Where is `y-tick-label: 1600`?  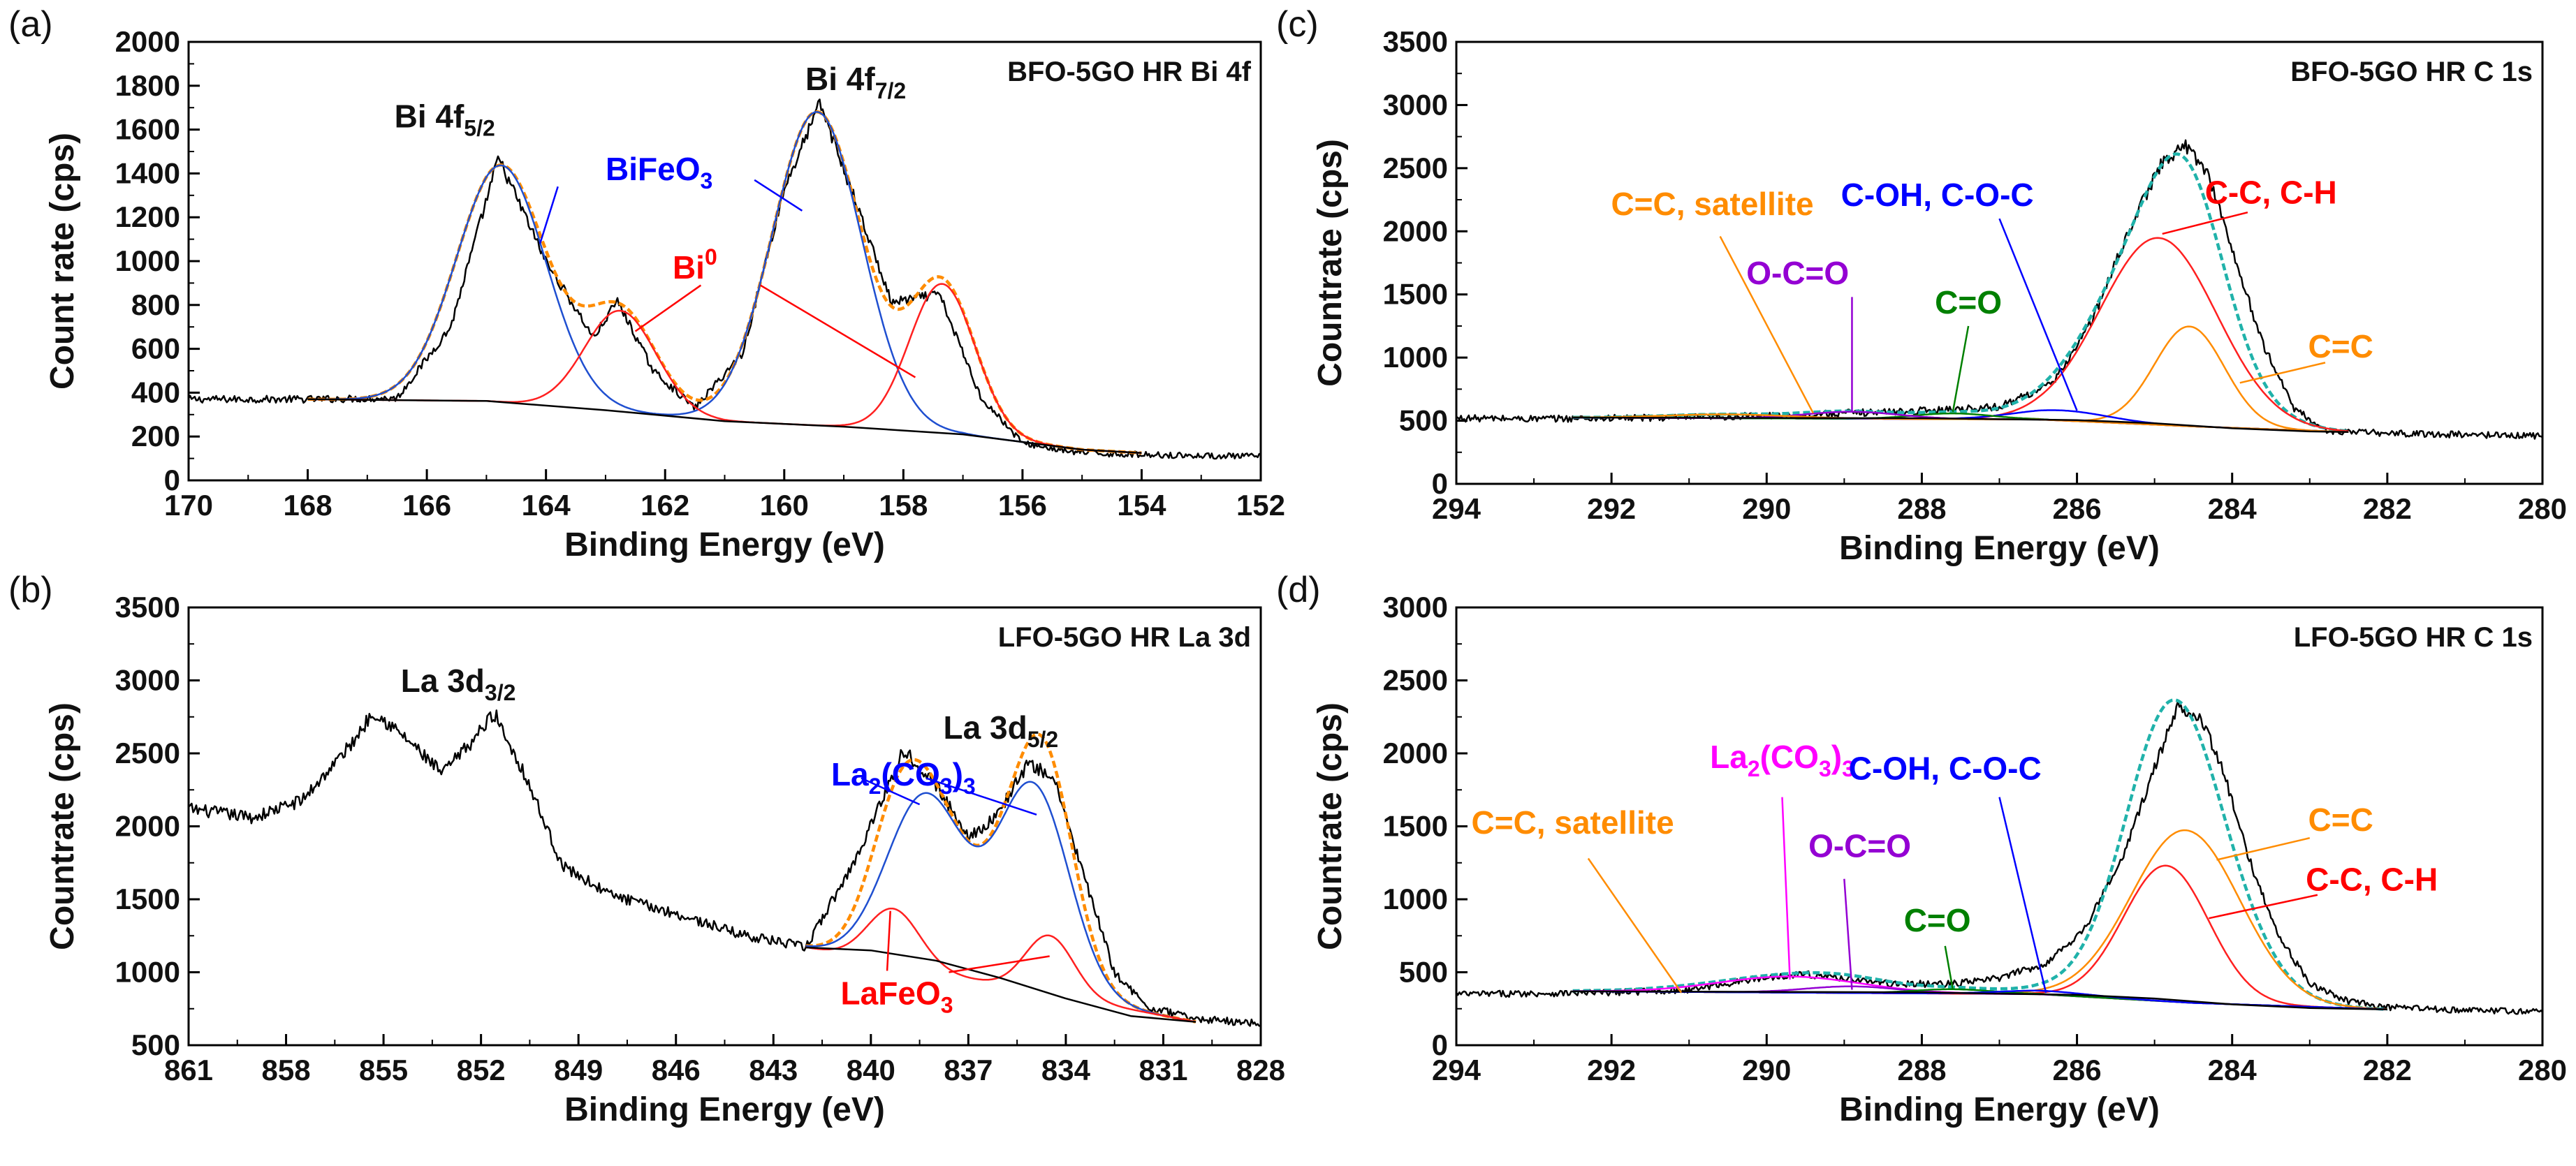 y-tick-label: 1600 is located at coordinates (147, 129).